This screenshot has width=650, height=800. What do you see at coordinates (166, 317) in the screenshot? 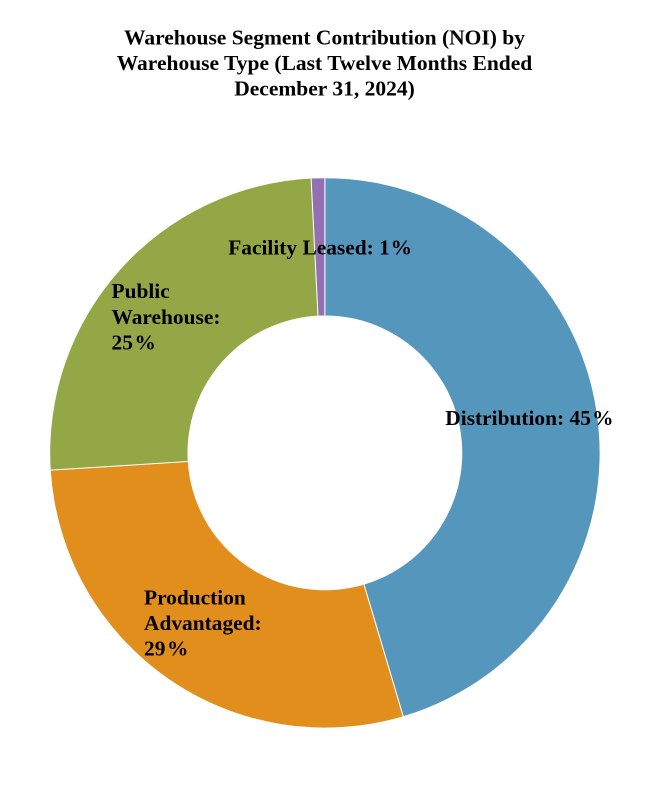
I see `svg-text: Warehouse:` at bounding box center [166, 317].